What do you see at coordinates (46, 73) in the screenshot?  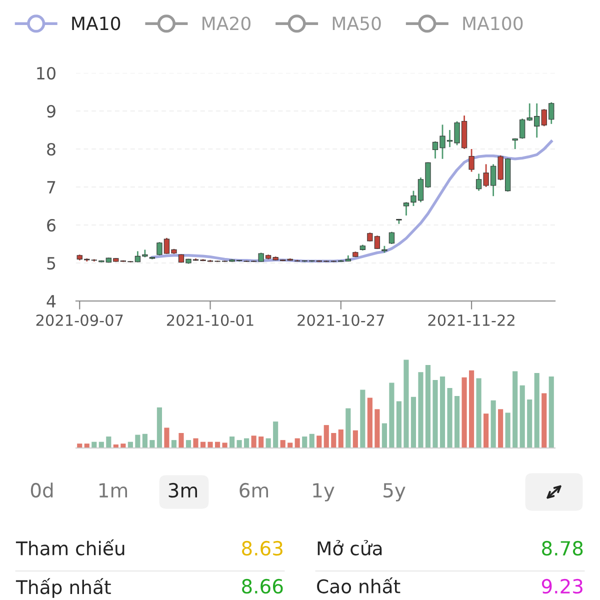 I see `y-tick-label: 10` at bounding box center [46, 73].